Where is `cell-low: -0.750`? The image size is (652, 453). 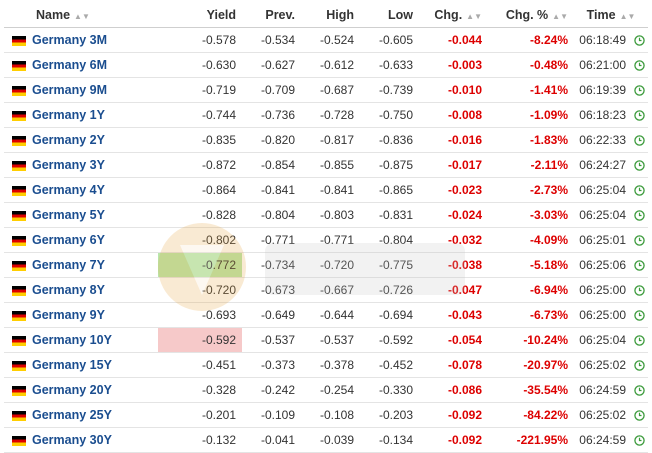 cell-low: -0.750 is located at coordinates (390, 115).